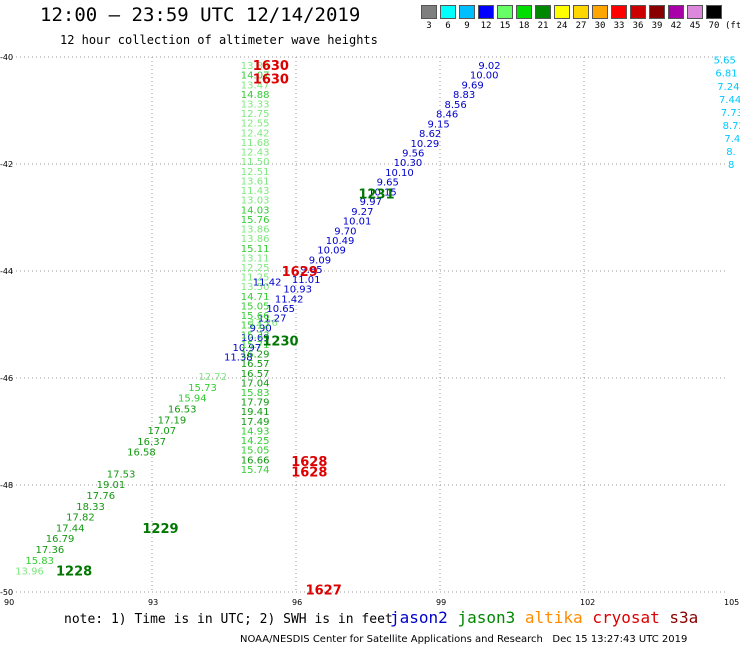 This screenshot has height=650, width=740. I want to click on swh-value-label: 10.01, so click(357, 222).